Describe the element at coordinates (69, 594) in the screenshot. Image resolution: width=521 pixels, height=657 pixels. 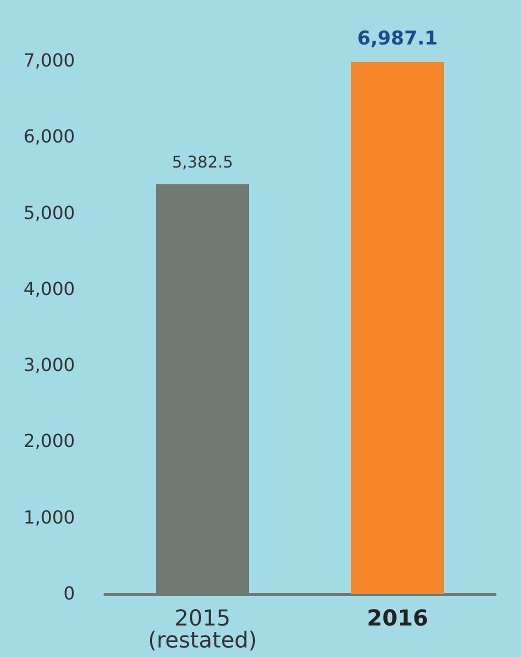
I see `y-tick-label: 0` at that location.